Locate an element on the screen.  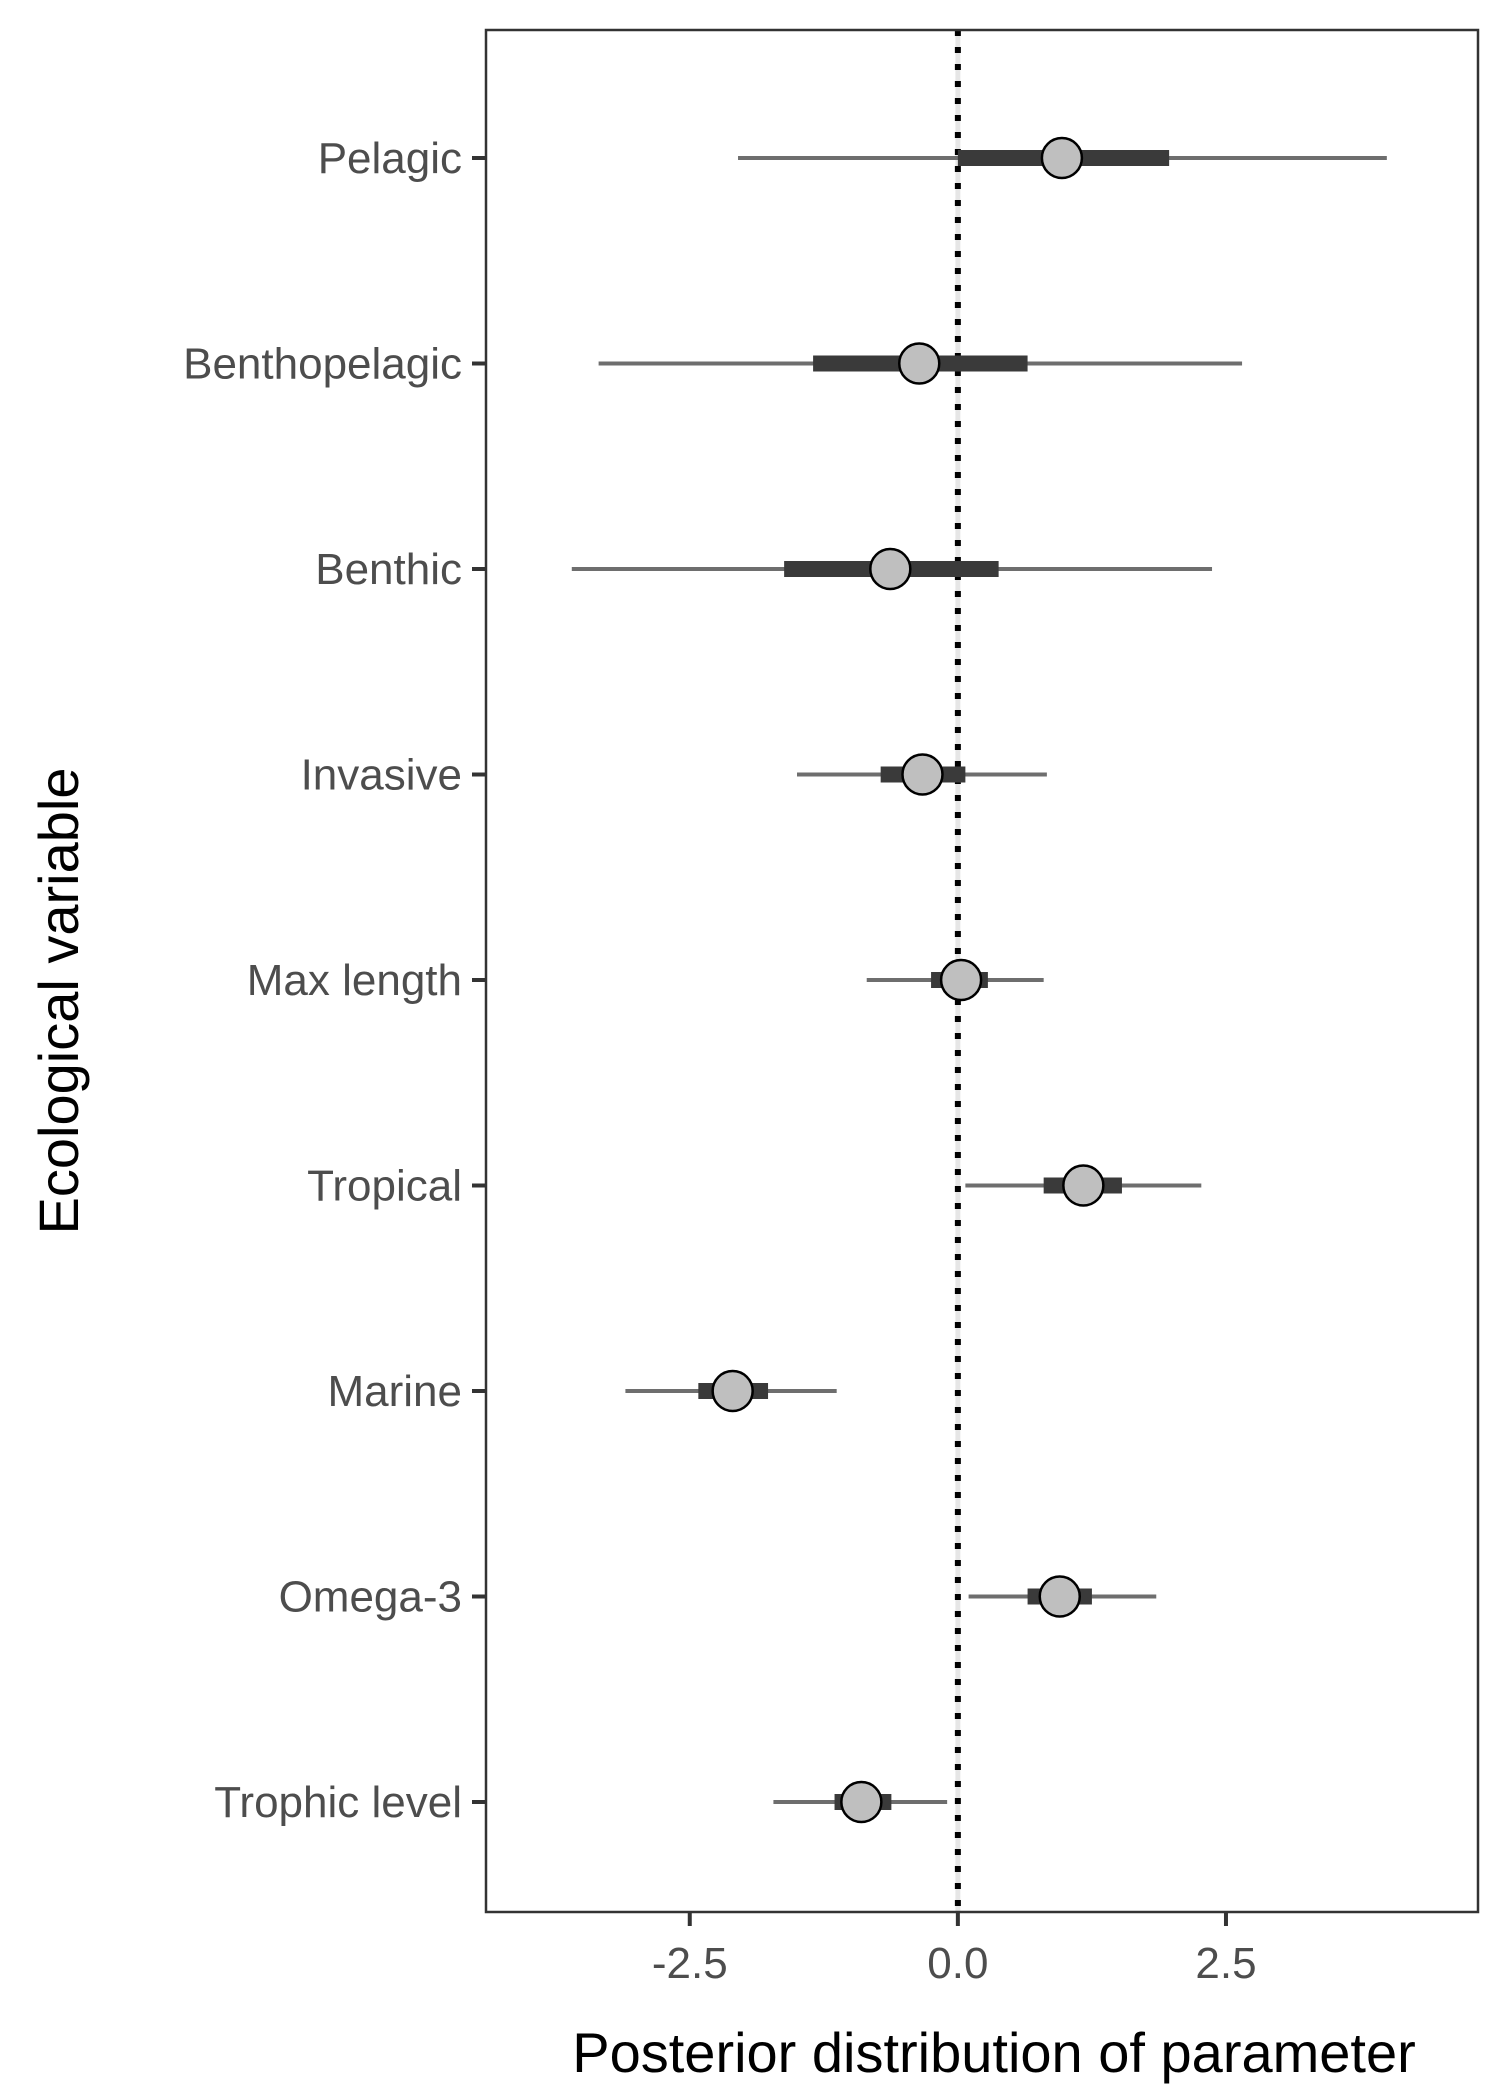
y-tick-label: Max length is located at coordinates (354, 980).